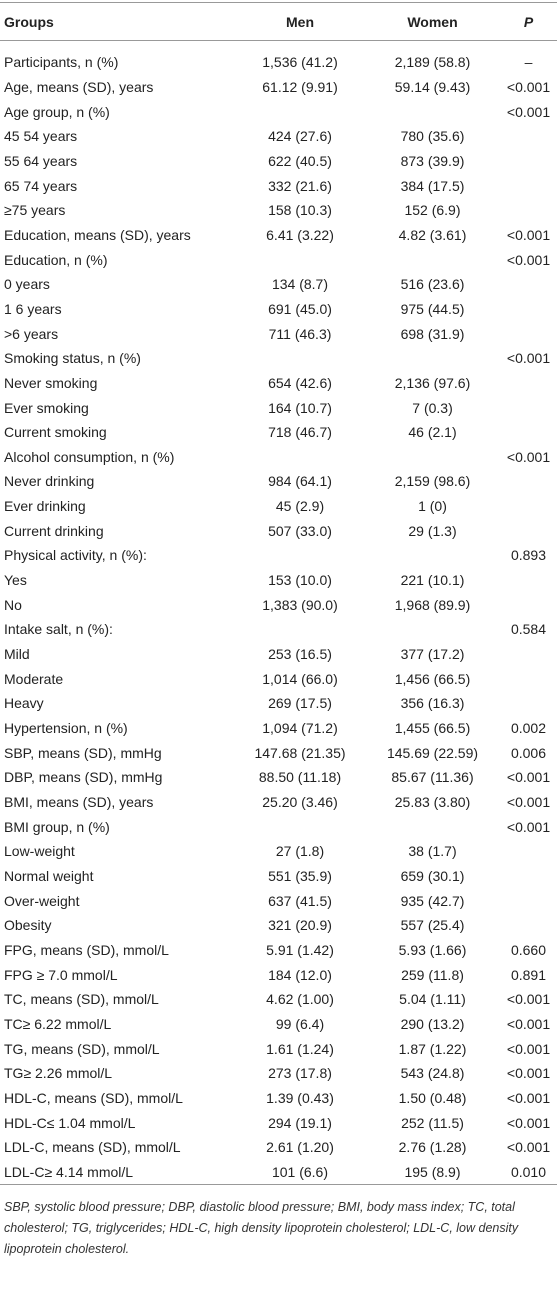 This screenshot has width=557, height=1291. Describe the element at coordinates (432, 506) in the screenshot. I see `table-cell: 1 (0)` at that location.